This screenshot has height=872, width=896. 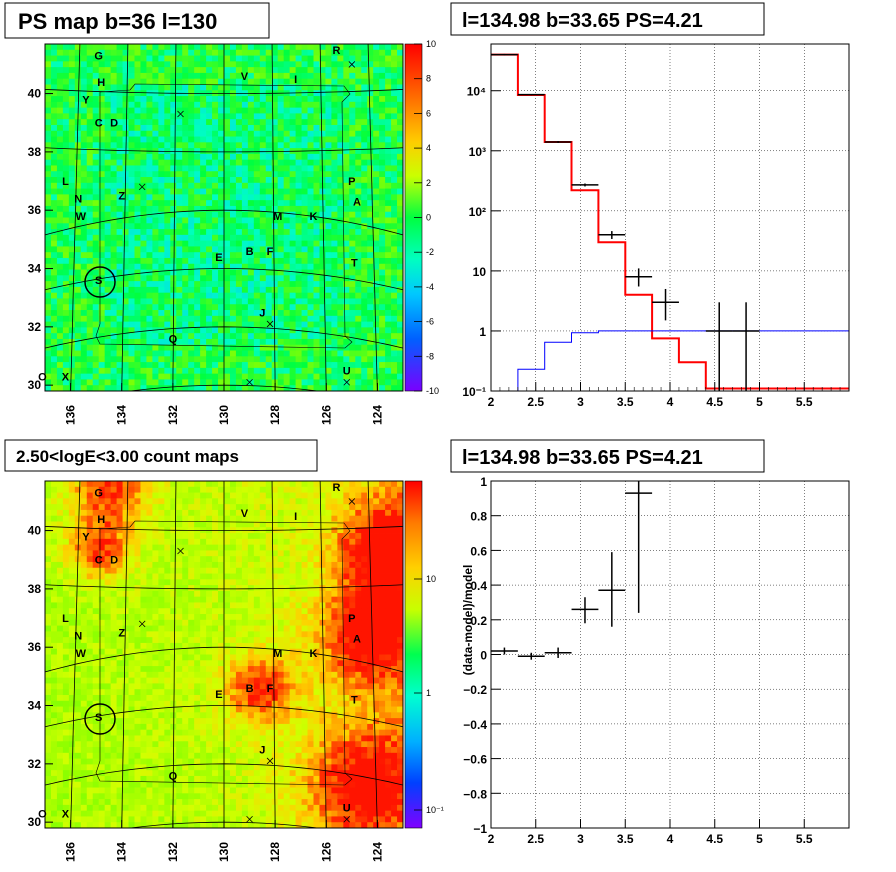 What do you see at coordinates (475, 725) in the screenshot?
I see `y-tick-label: −0.4` at bounding box center [475, 725].